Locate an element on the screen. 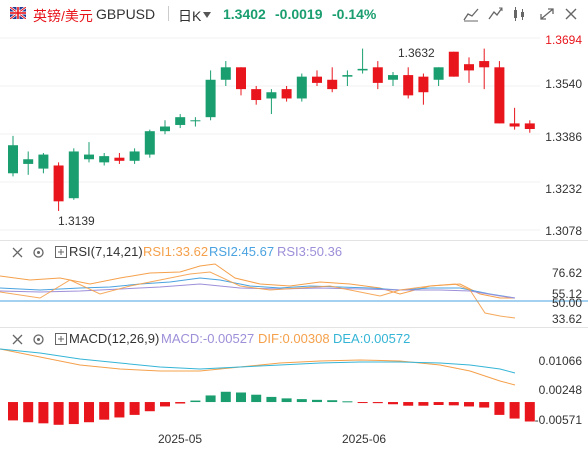 The image size is (588, 449). macd-y-label-3: -0.00571 is located at coordinates (558, 420).